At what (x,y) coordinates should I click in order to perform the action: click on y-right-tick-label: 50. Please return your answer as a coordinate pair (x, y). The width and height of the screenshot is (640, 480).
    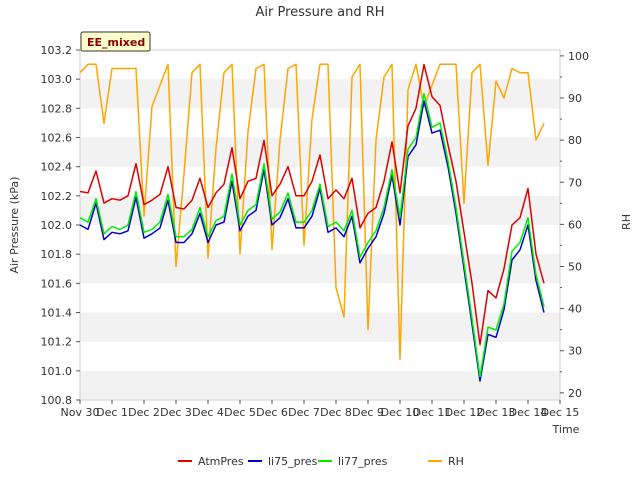
    Looking at the image, I should click on (575, 266).